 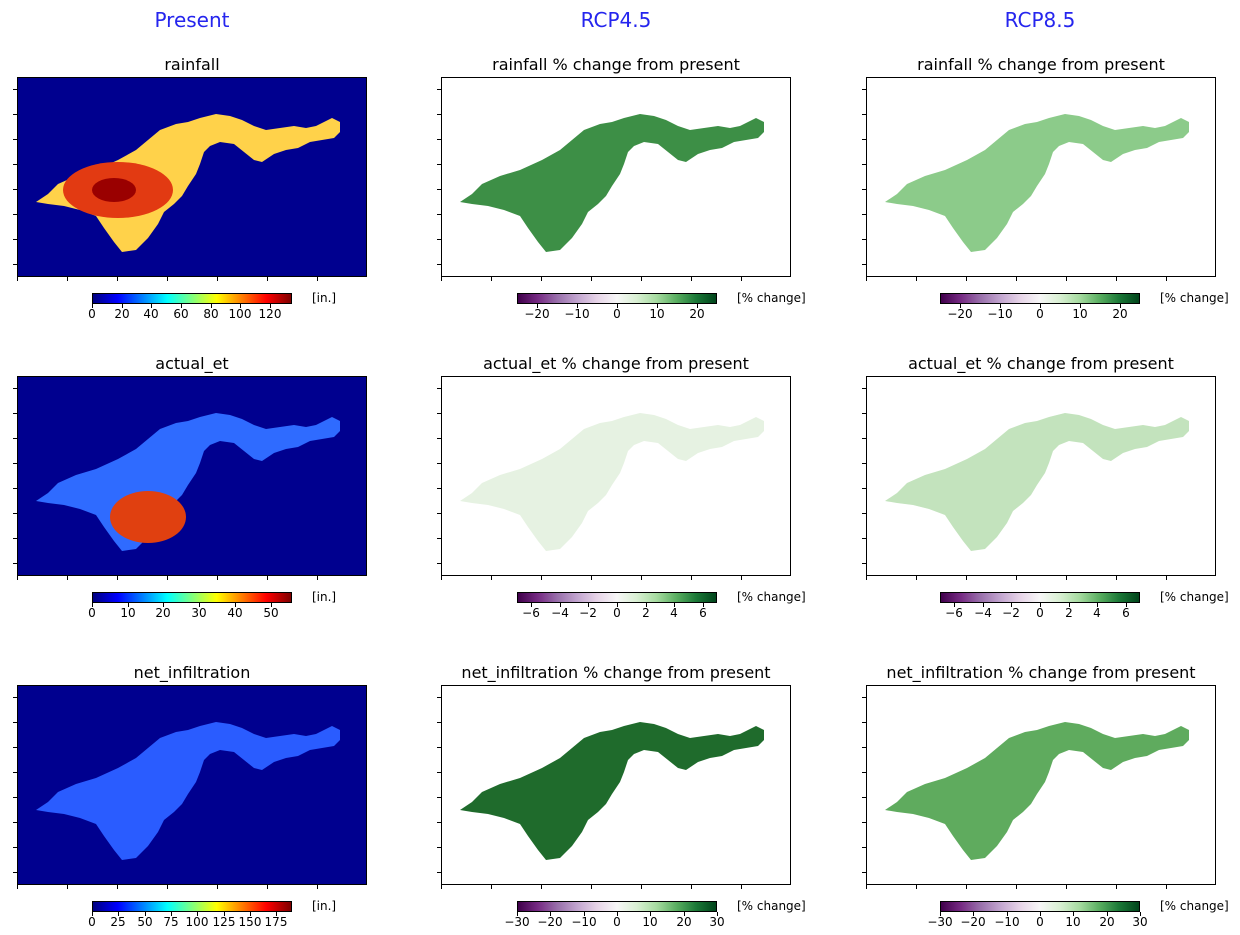 What do you see at coordinates (1011, 613) in the screenshot?
I see `colorbar-tick-label: −2` at bounding box center [1011, 613].